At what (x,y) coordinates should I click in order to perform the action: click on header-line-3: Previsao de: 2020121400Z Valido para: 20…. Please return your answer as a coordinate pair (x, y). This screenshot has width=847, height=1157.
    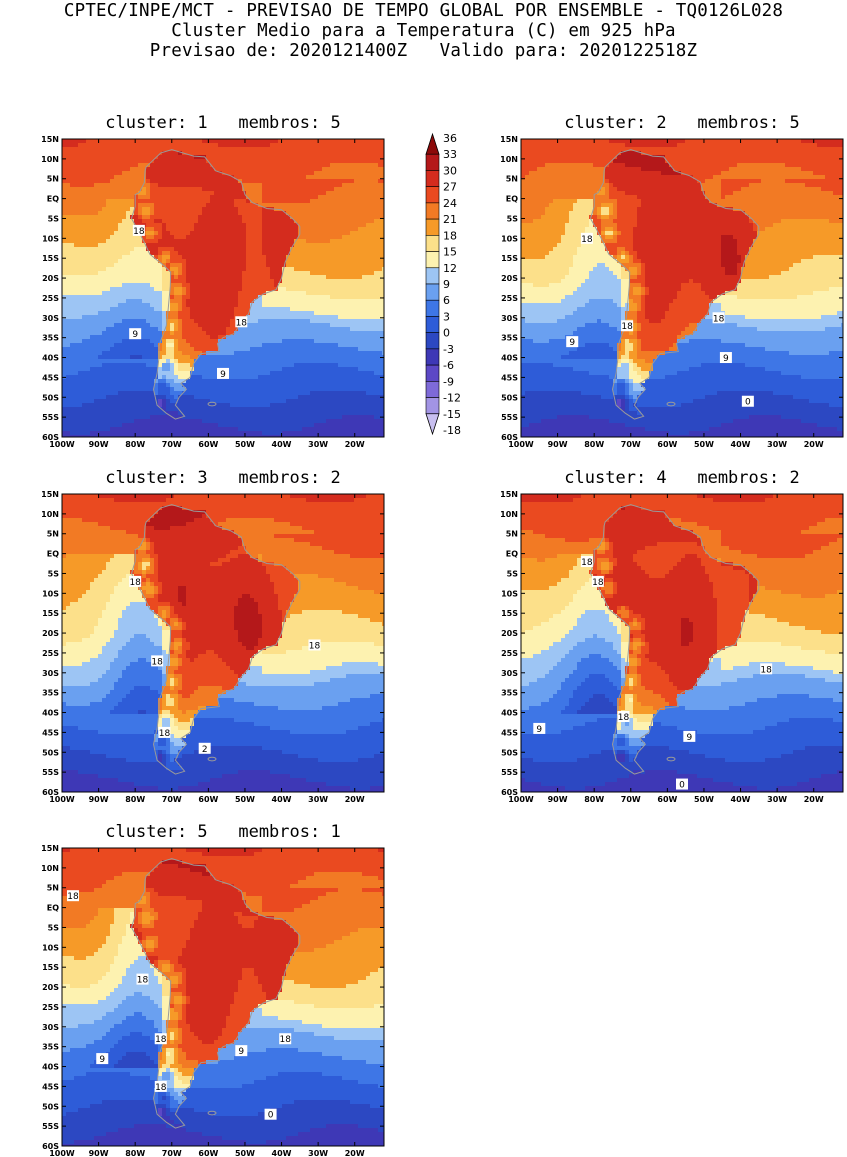
    Looking at the image, I should click on (423, 51).